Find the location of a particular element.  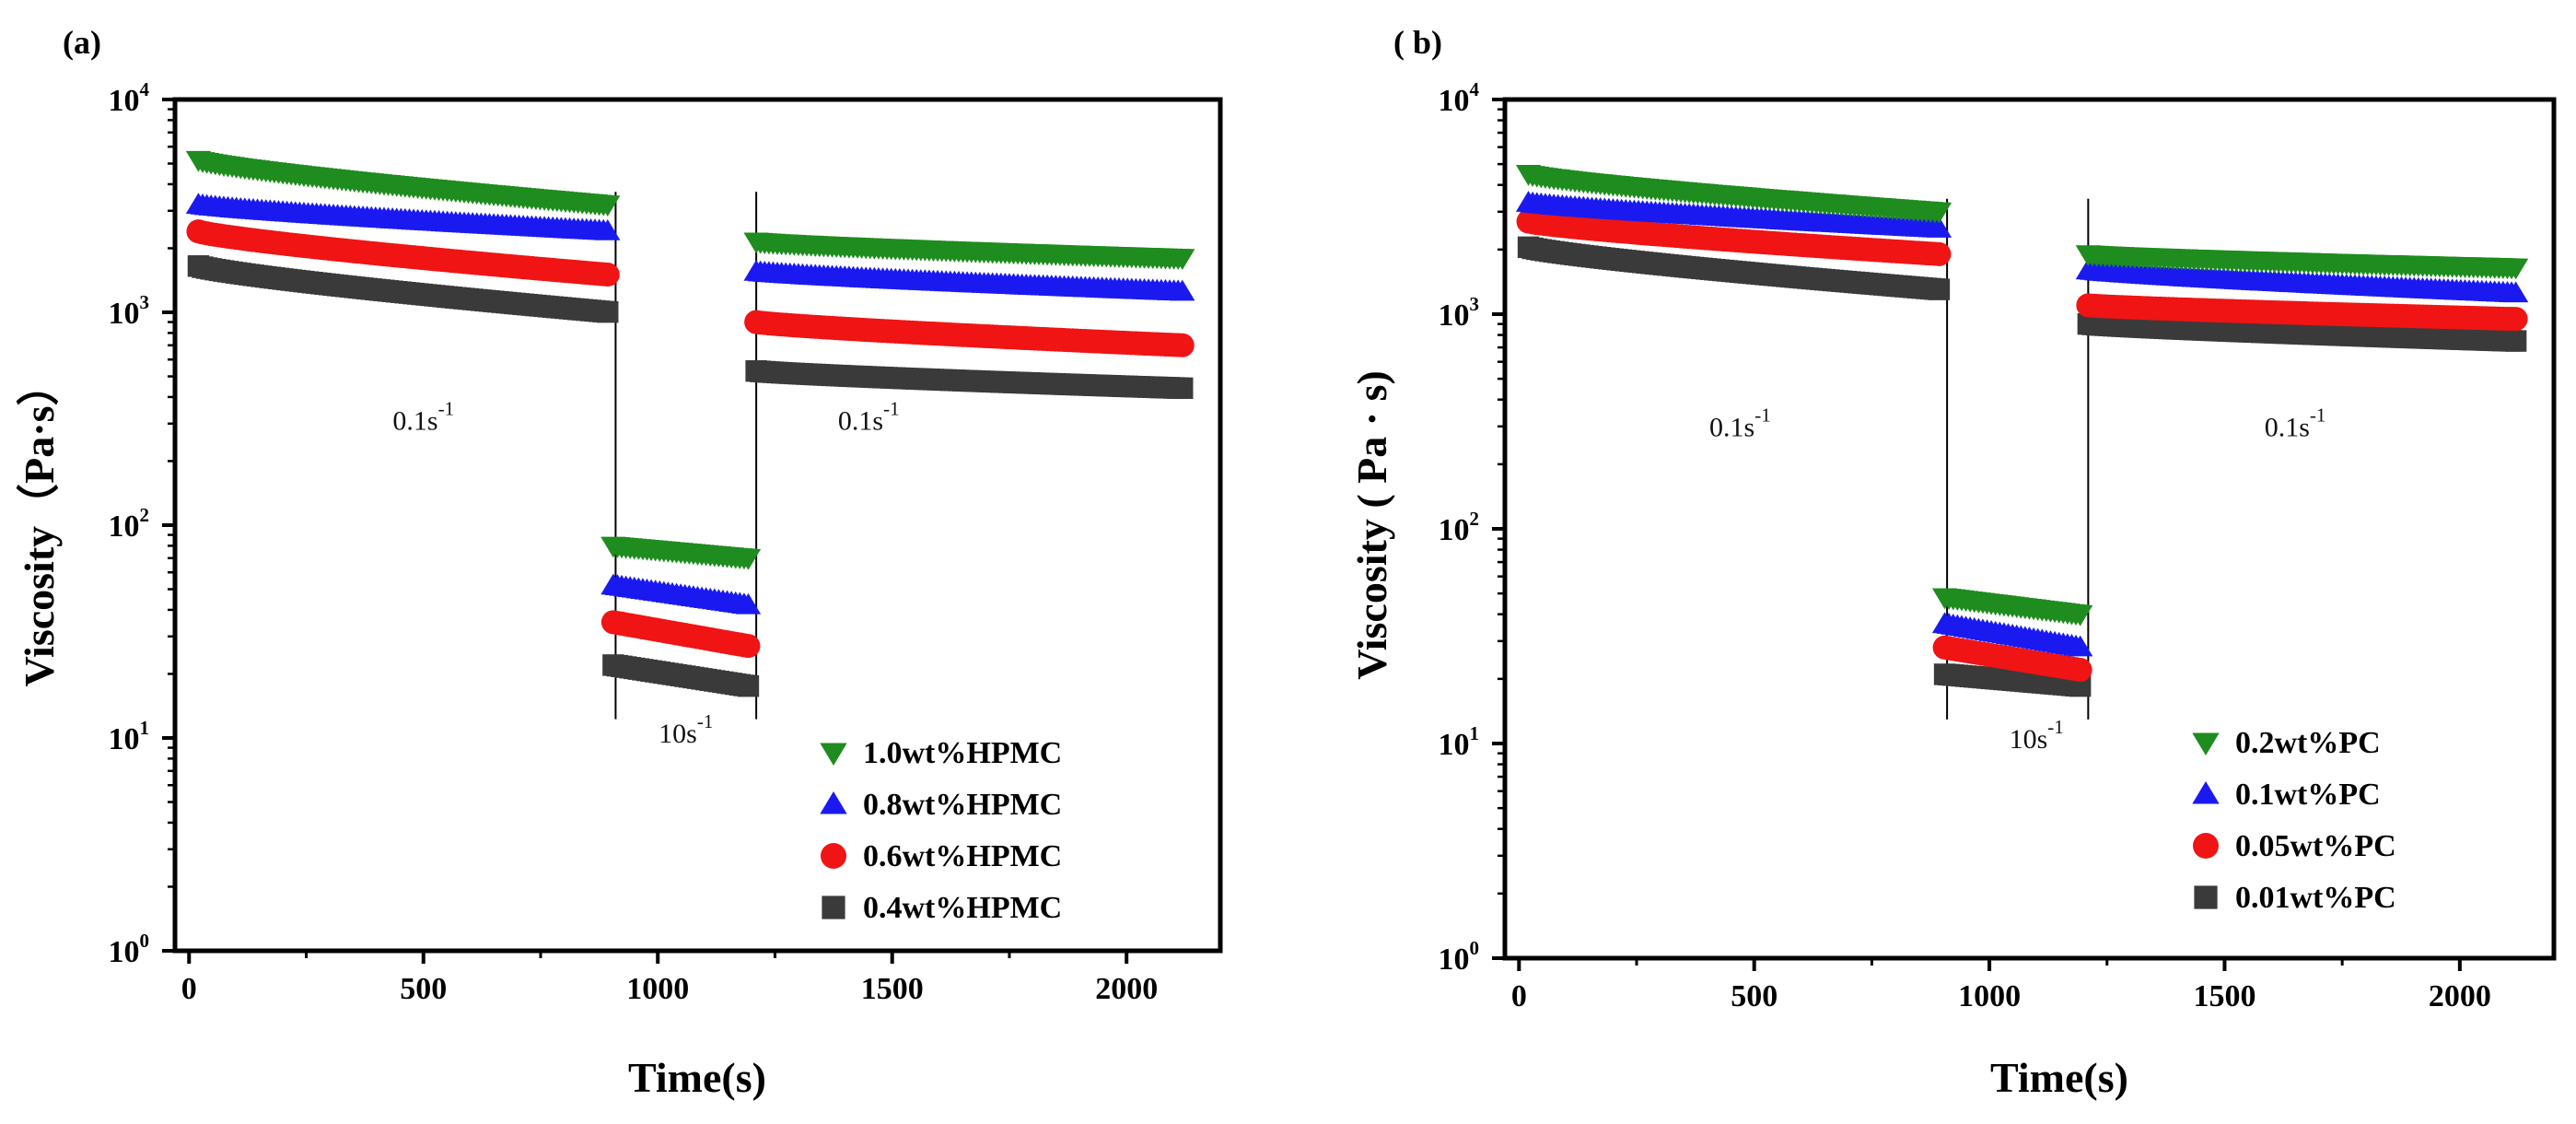

legend-item: 0.1wt%PC is located at coordinates (2286, 795).